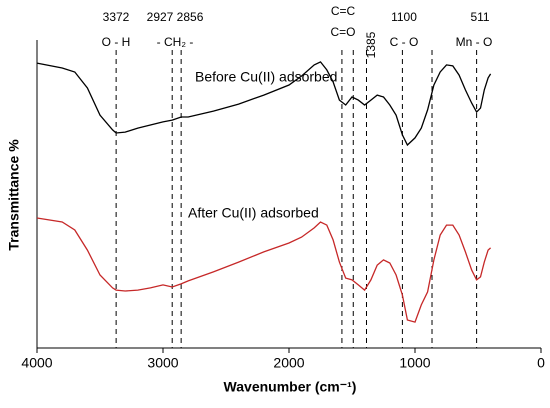 The image size is (550, 408). I want to click on annotation: 1100, so click(404, 17).